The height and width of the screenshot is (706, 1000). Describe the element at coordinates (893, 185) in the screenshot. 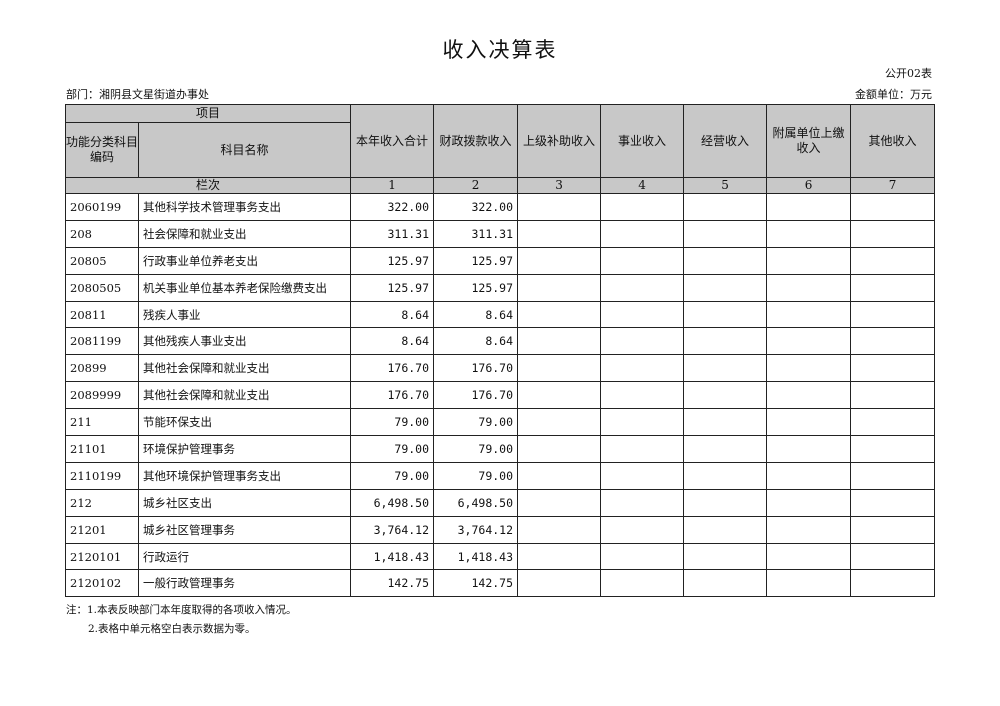

I see `col-number: 7` at that location.